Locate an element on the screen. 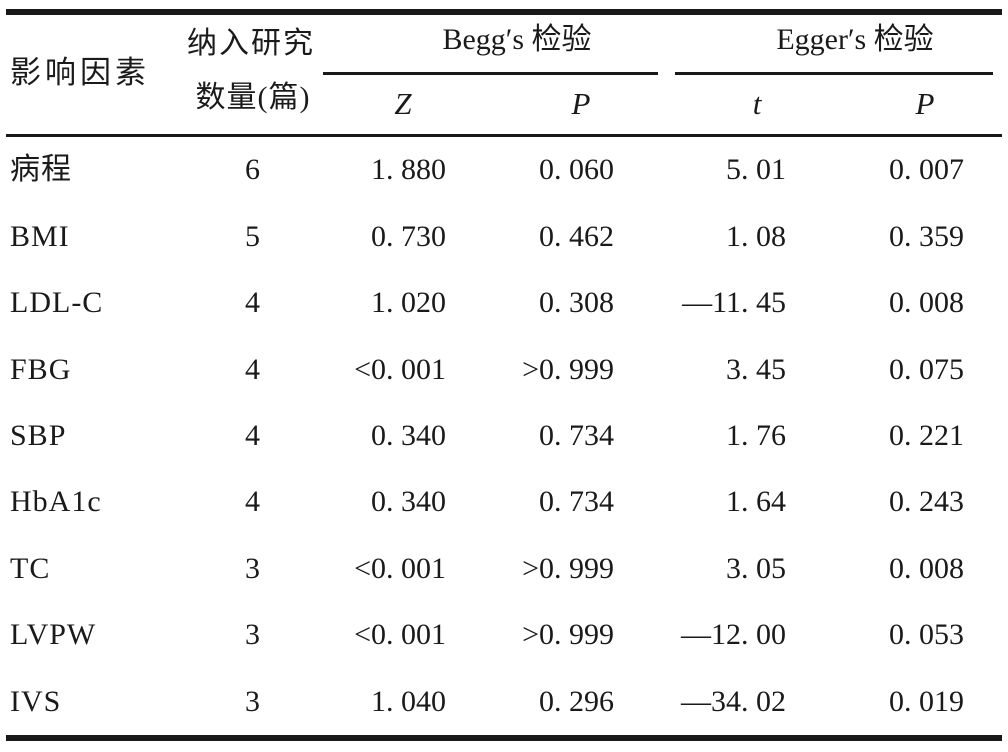  table-row: HbA1c 4 0. 340 0. 734 1. 64 0. 243 is located at coordinates (504, 502).